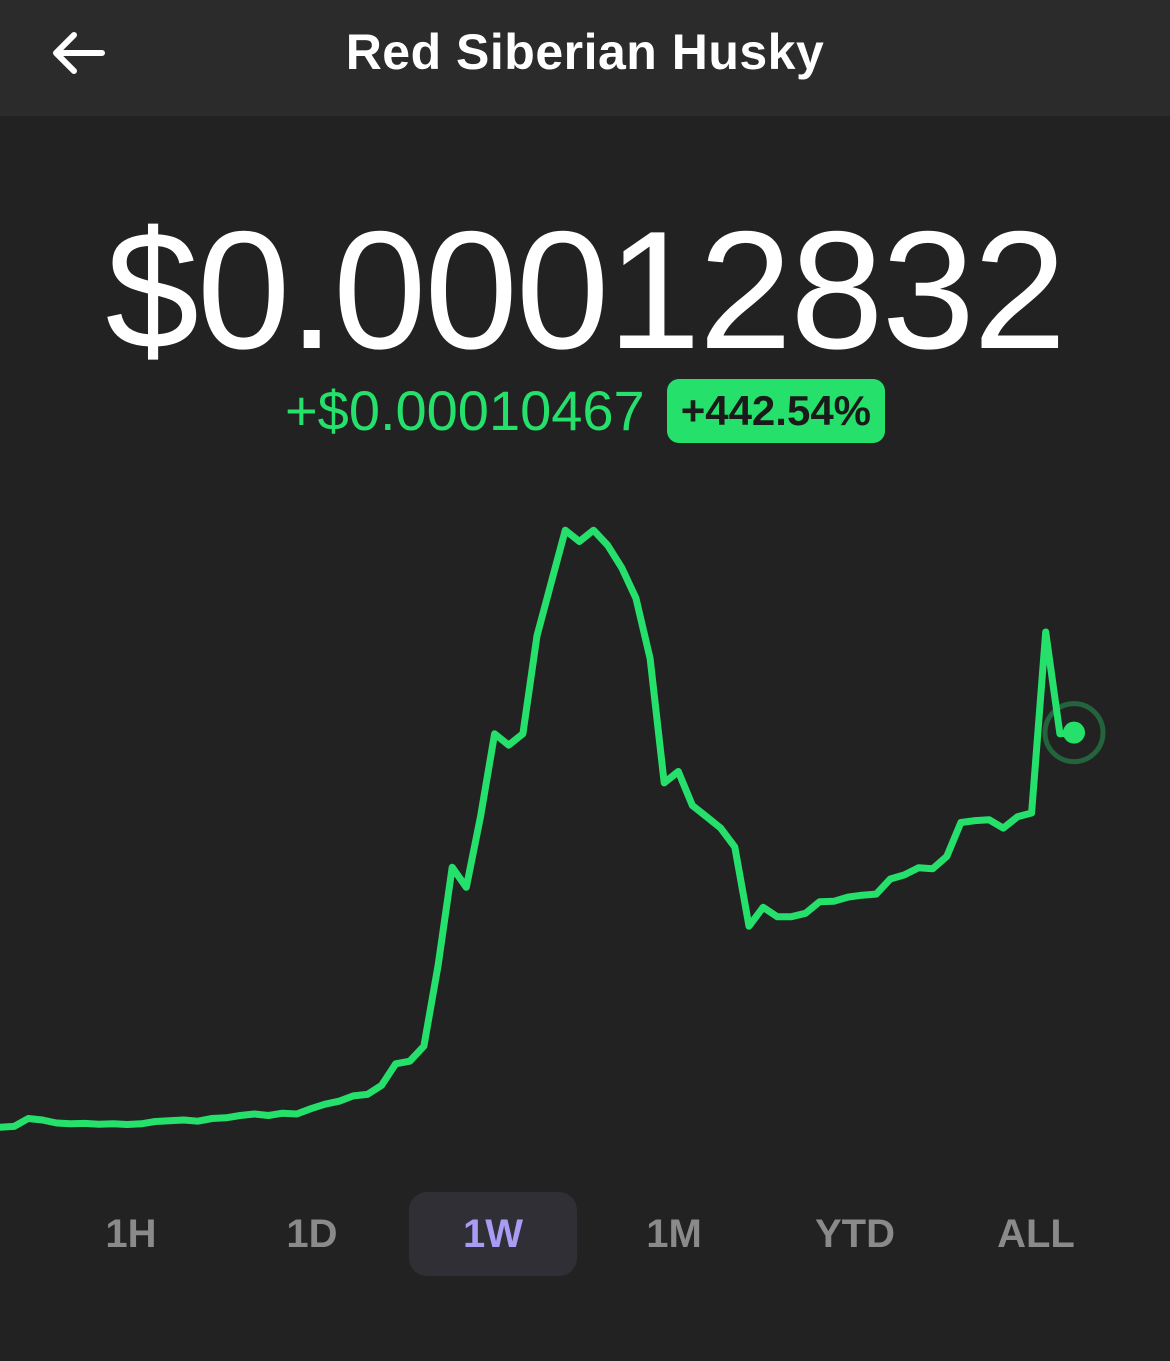  What do you see at coordinates (776, 411) in the screenshot?
I see `price-change-percent-badge: +442.54%` at bounding box center [776, 411].